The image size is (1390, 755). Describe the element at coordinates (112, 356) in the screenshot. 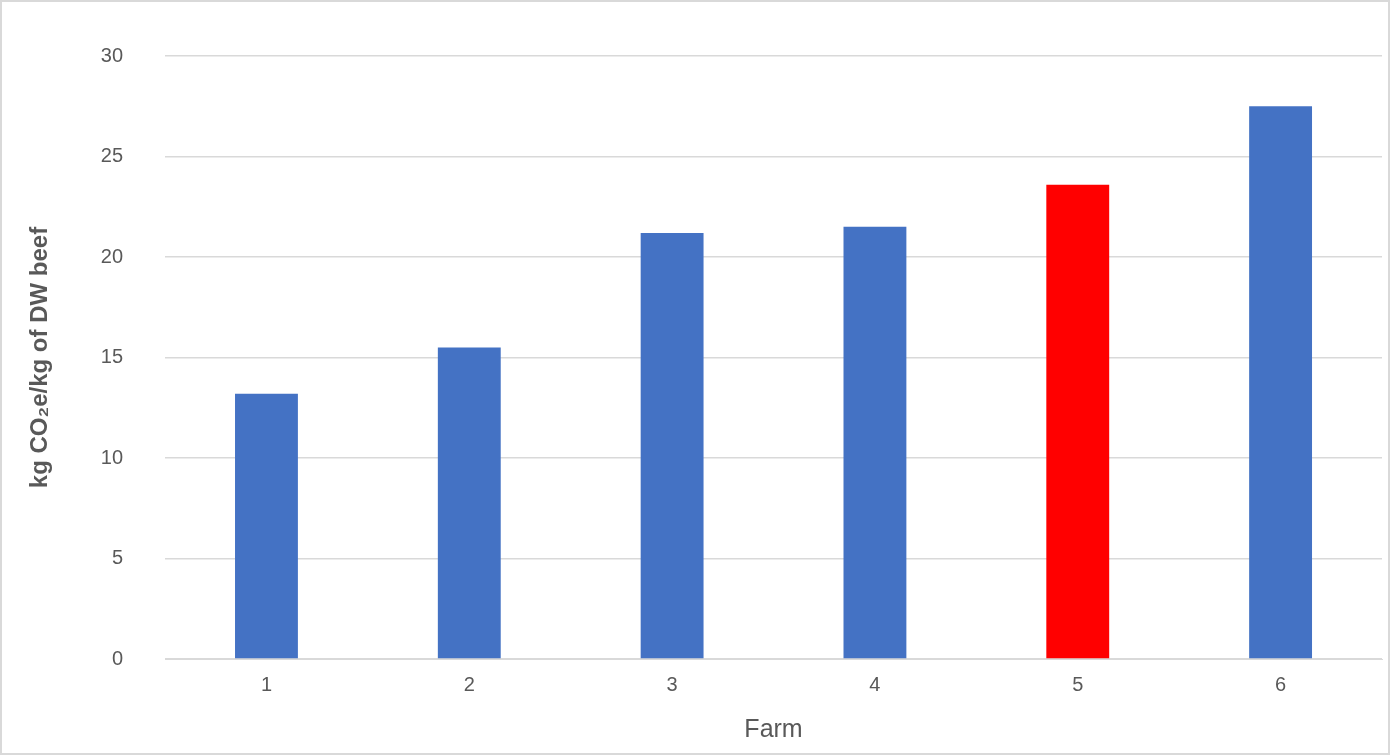

I see `y-tick-label: 15` at that location.